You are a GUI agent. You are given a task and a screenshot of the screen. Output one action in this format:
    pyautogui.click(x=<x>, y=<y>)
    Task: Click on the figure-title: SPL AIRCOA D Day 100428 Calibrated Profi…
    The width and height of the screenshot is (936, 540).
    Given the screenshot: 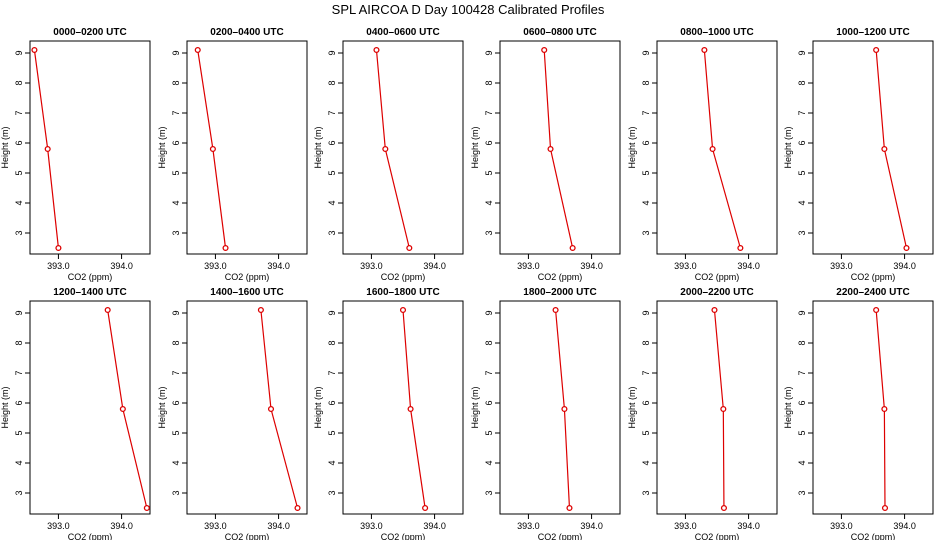 What is the action you would take?
    pyautogui.click(x=468, y=9)
    